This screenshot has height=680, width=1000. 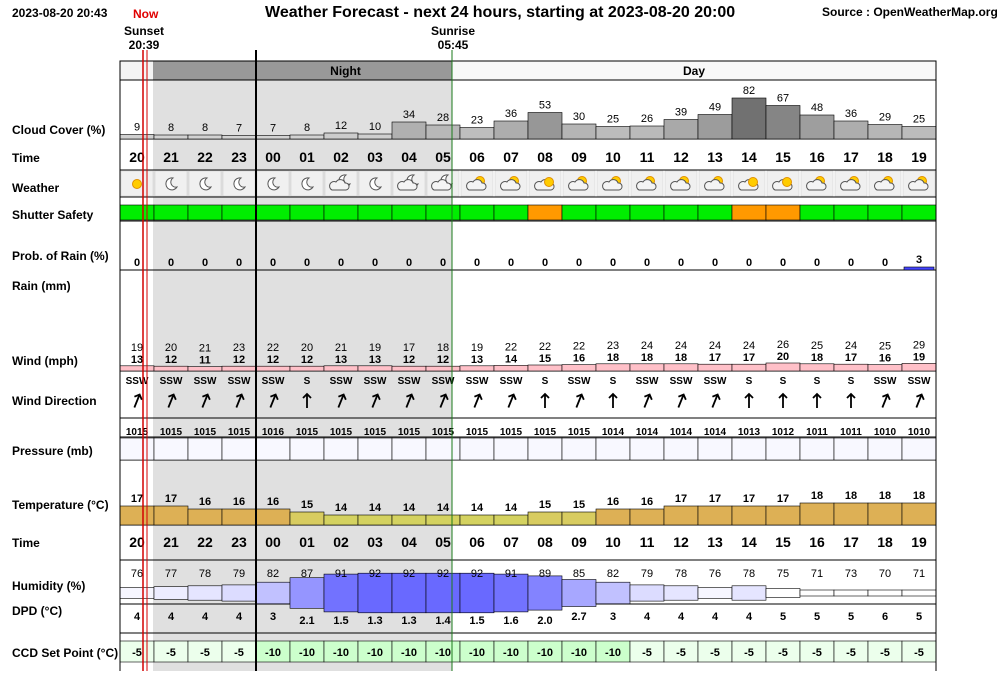 What do you see at coordinates (307, 505) in the screenshot?
I see `temperature-value: 15` at bounding box center [307, 505].